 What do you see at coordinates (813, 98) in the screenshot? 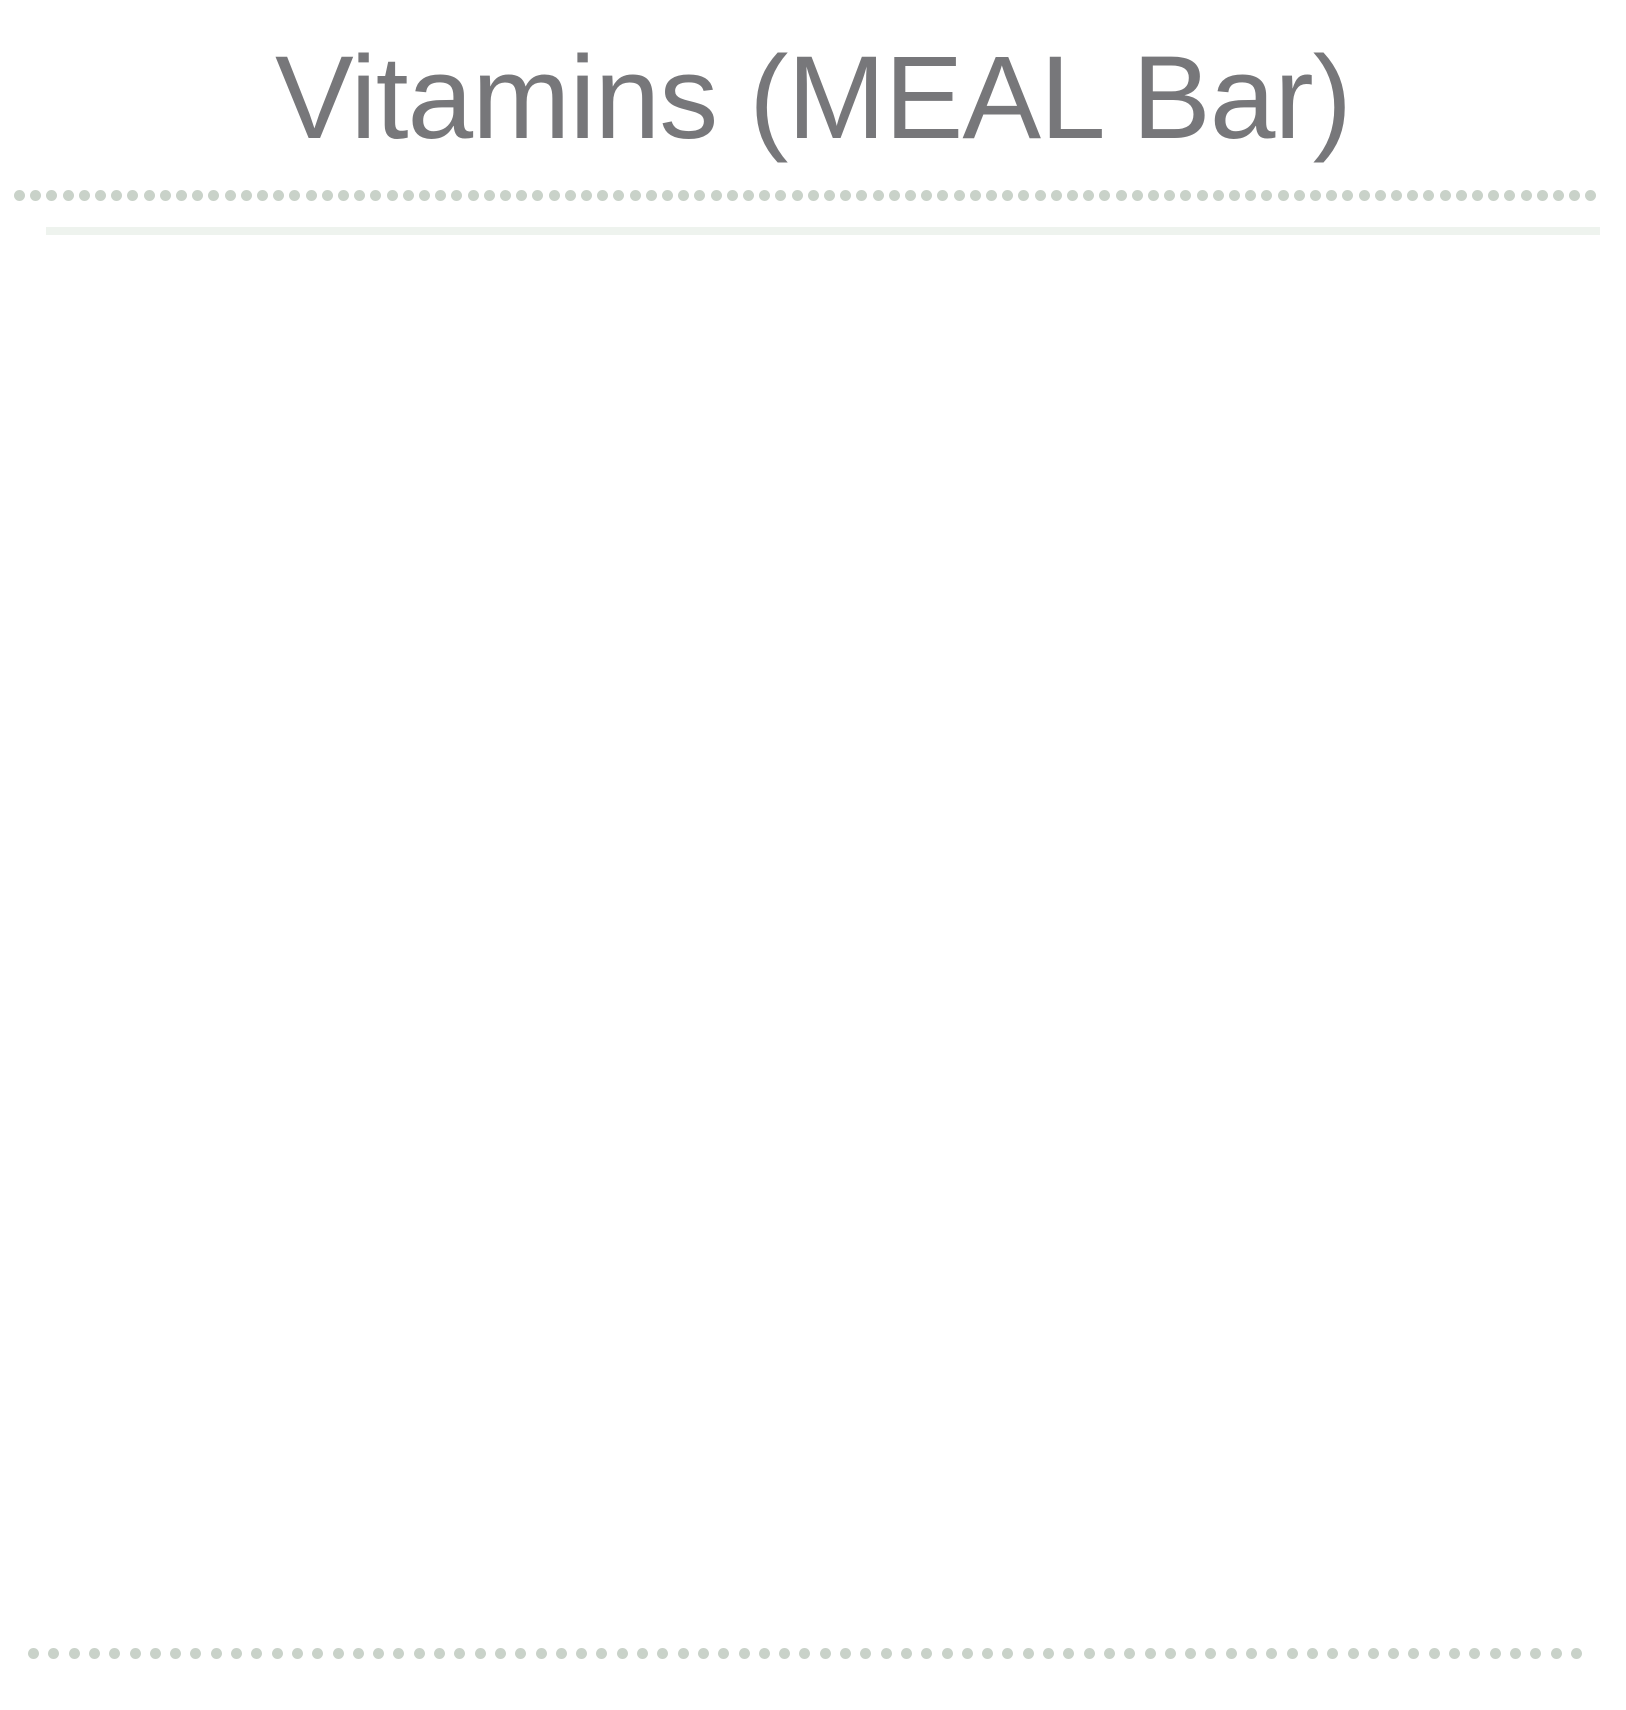
I see `page-title-container: Vitamins (MEAL Bar)` at bounding box center [813, 98].